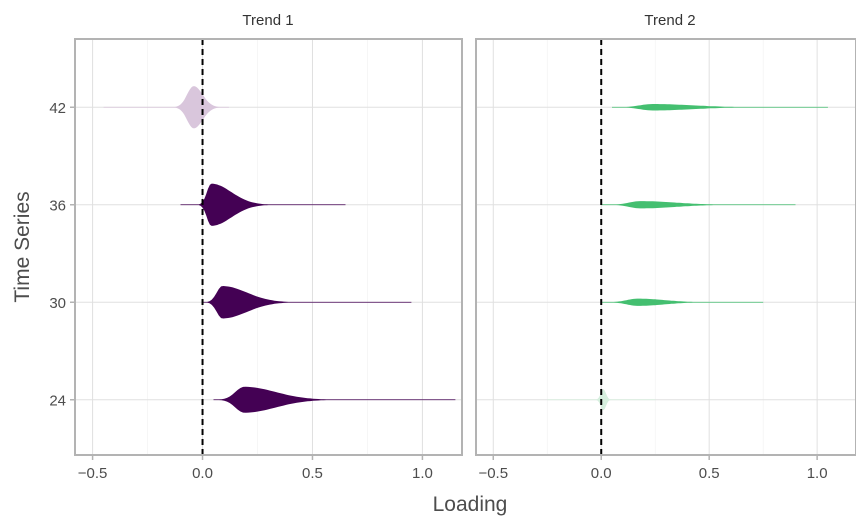 This screenshot has height=518, width=856. What do you see at coordinates (470, 504) in the screenshot?
I see `x-axis-title: Loading` at bounding box center [470, 504].